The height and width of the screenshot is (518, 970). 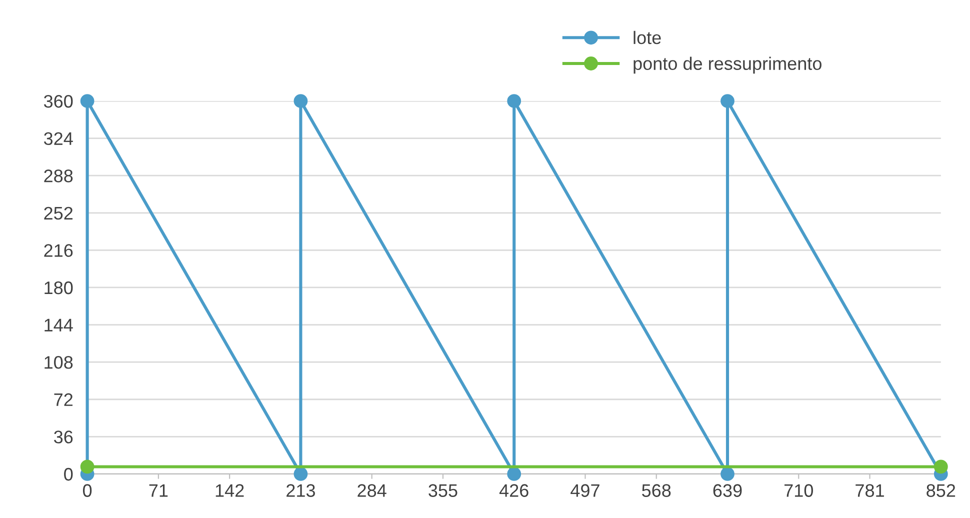 I want to click on y-tick-label: 36, so click(x=63, y=437).